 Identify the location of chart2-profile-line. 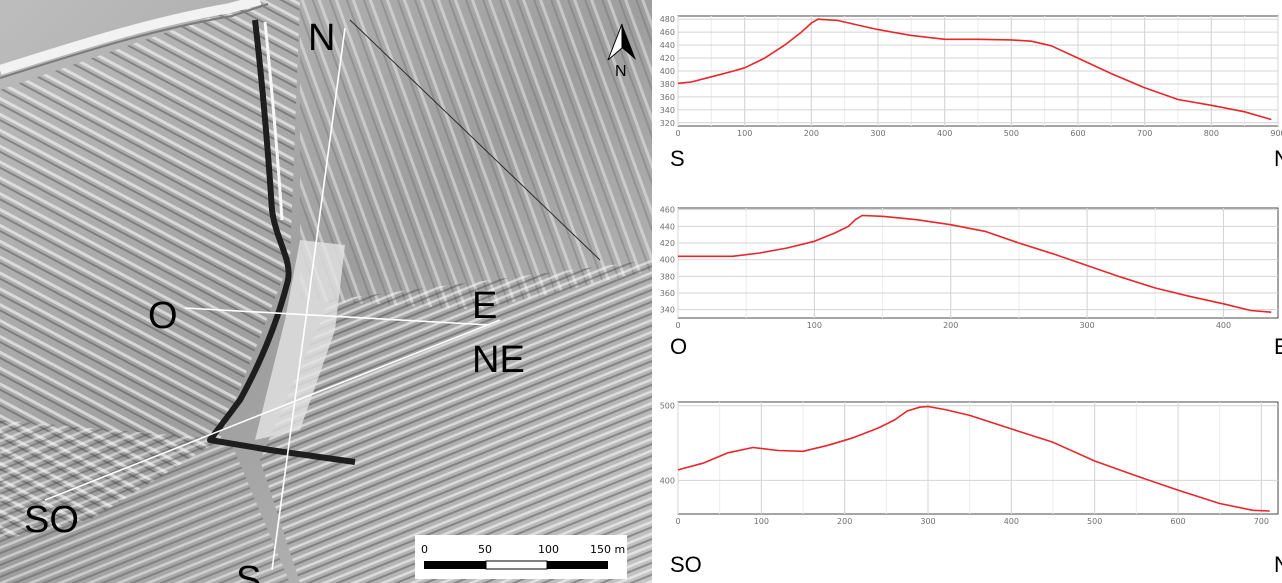
(973, 458).